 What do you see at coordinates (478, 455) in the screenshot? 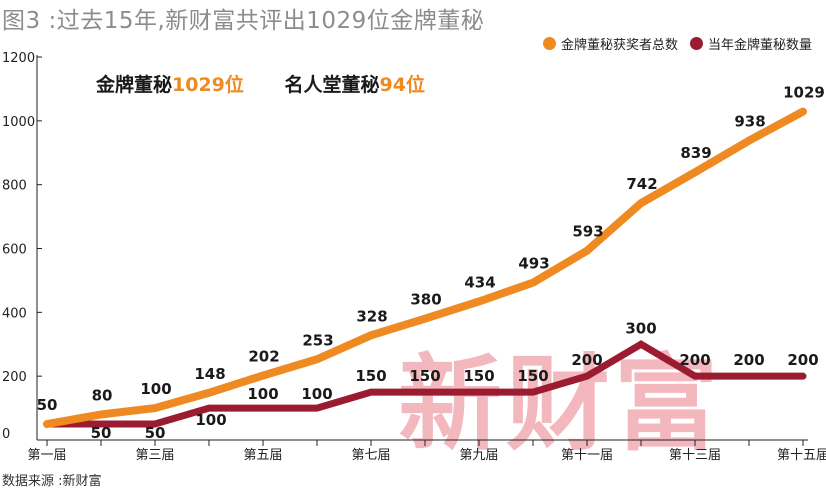
I see `x-tick-label: 第九届` at bounding box center [478, 455].